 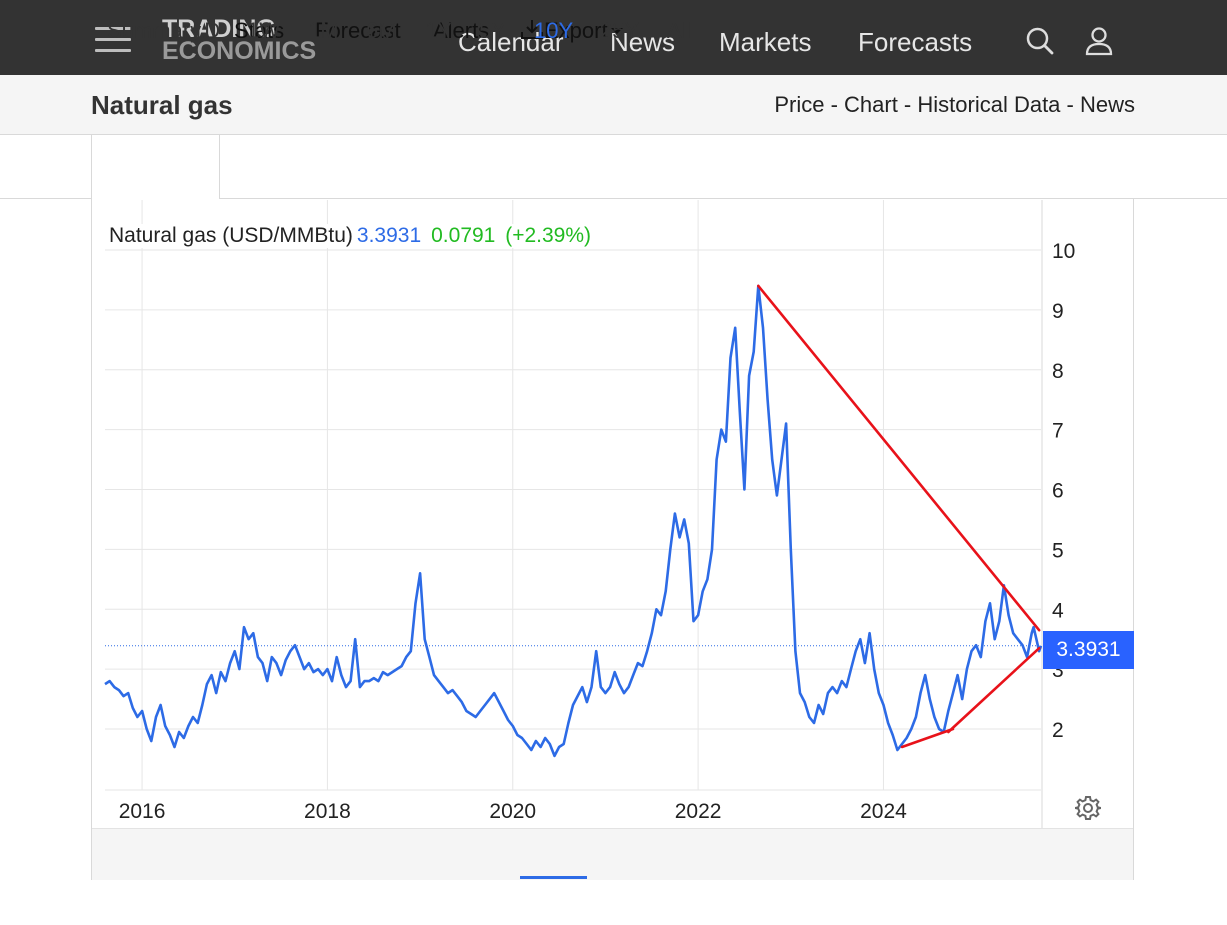 I want to click on caret-down-icon, so click(x=616, y=31).